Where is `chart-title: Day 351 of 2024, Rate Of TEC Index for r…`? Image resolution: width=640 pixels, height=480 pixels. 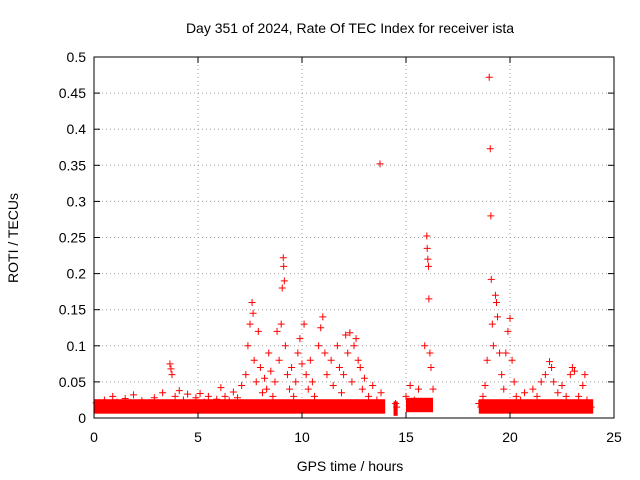
chart-title: Day 351 of 2024, Rate Of TEC Index for r… is located at coordinates (350, 28).